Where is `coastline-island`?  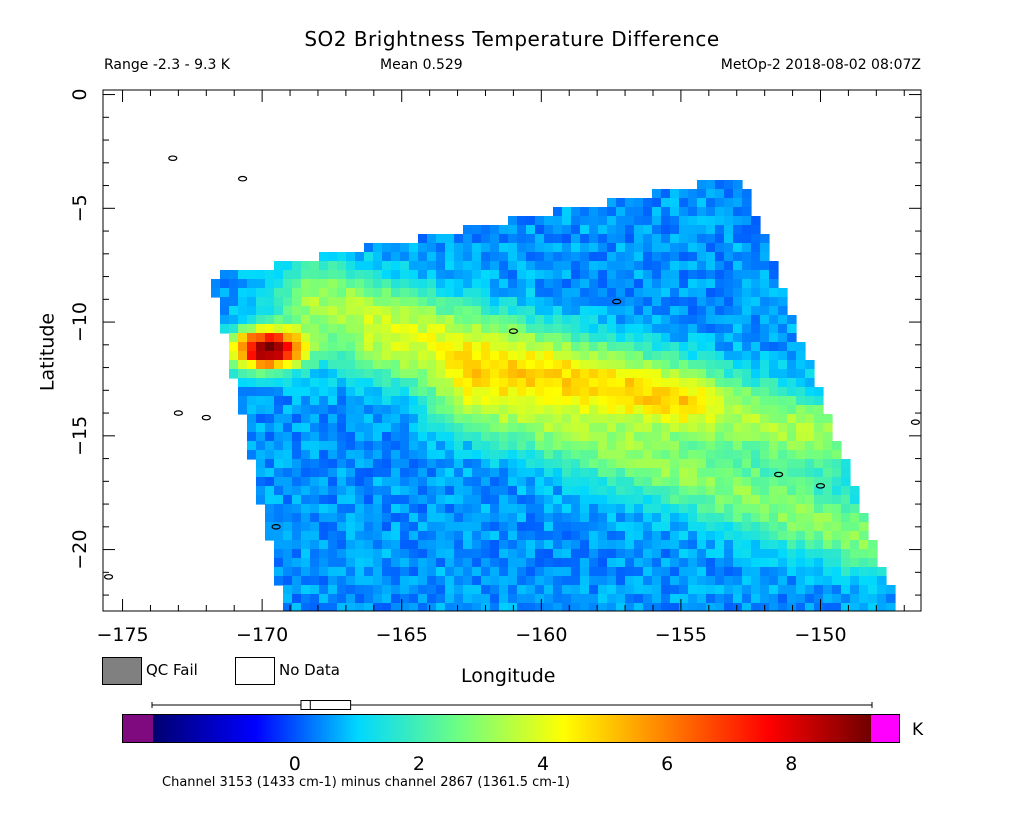
coastline-island is located at coordinates (513, 331).